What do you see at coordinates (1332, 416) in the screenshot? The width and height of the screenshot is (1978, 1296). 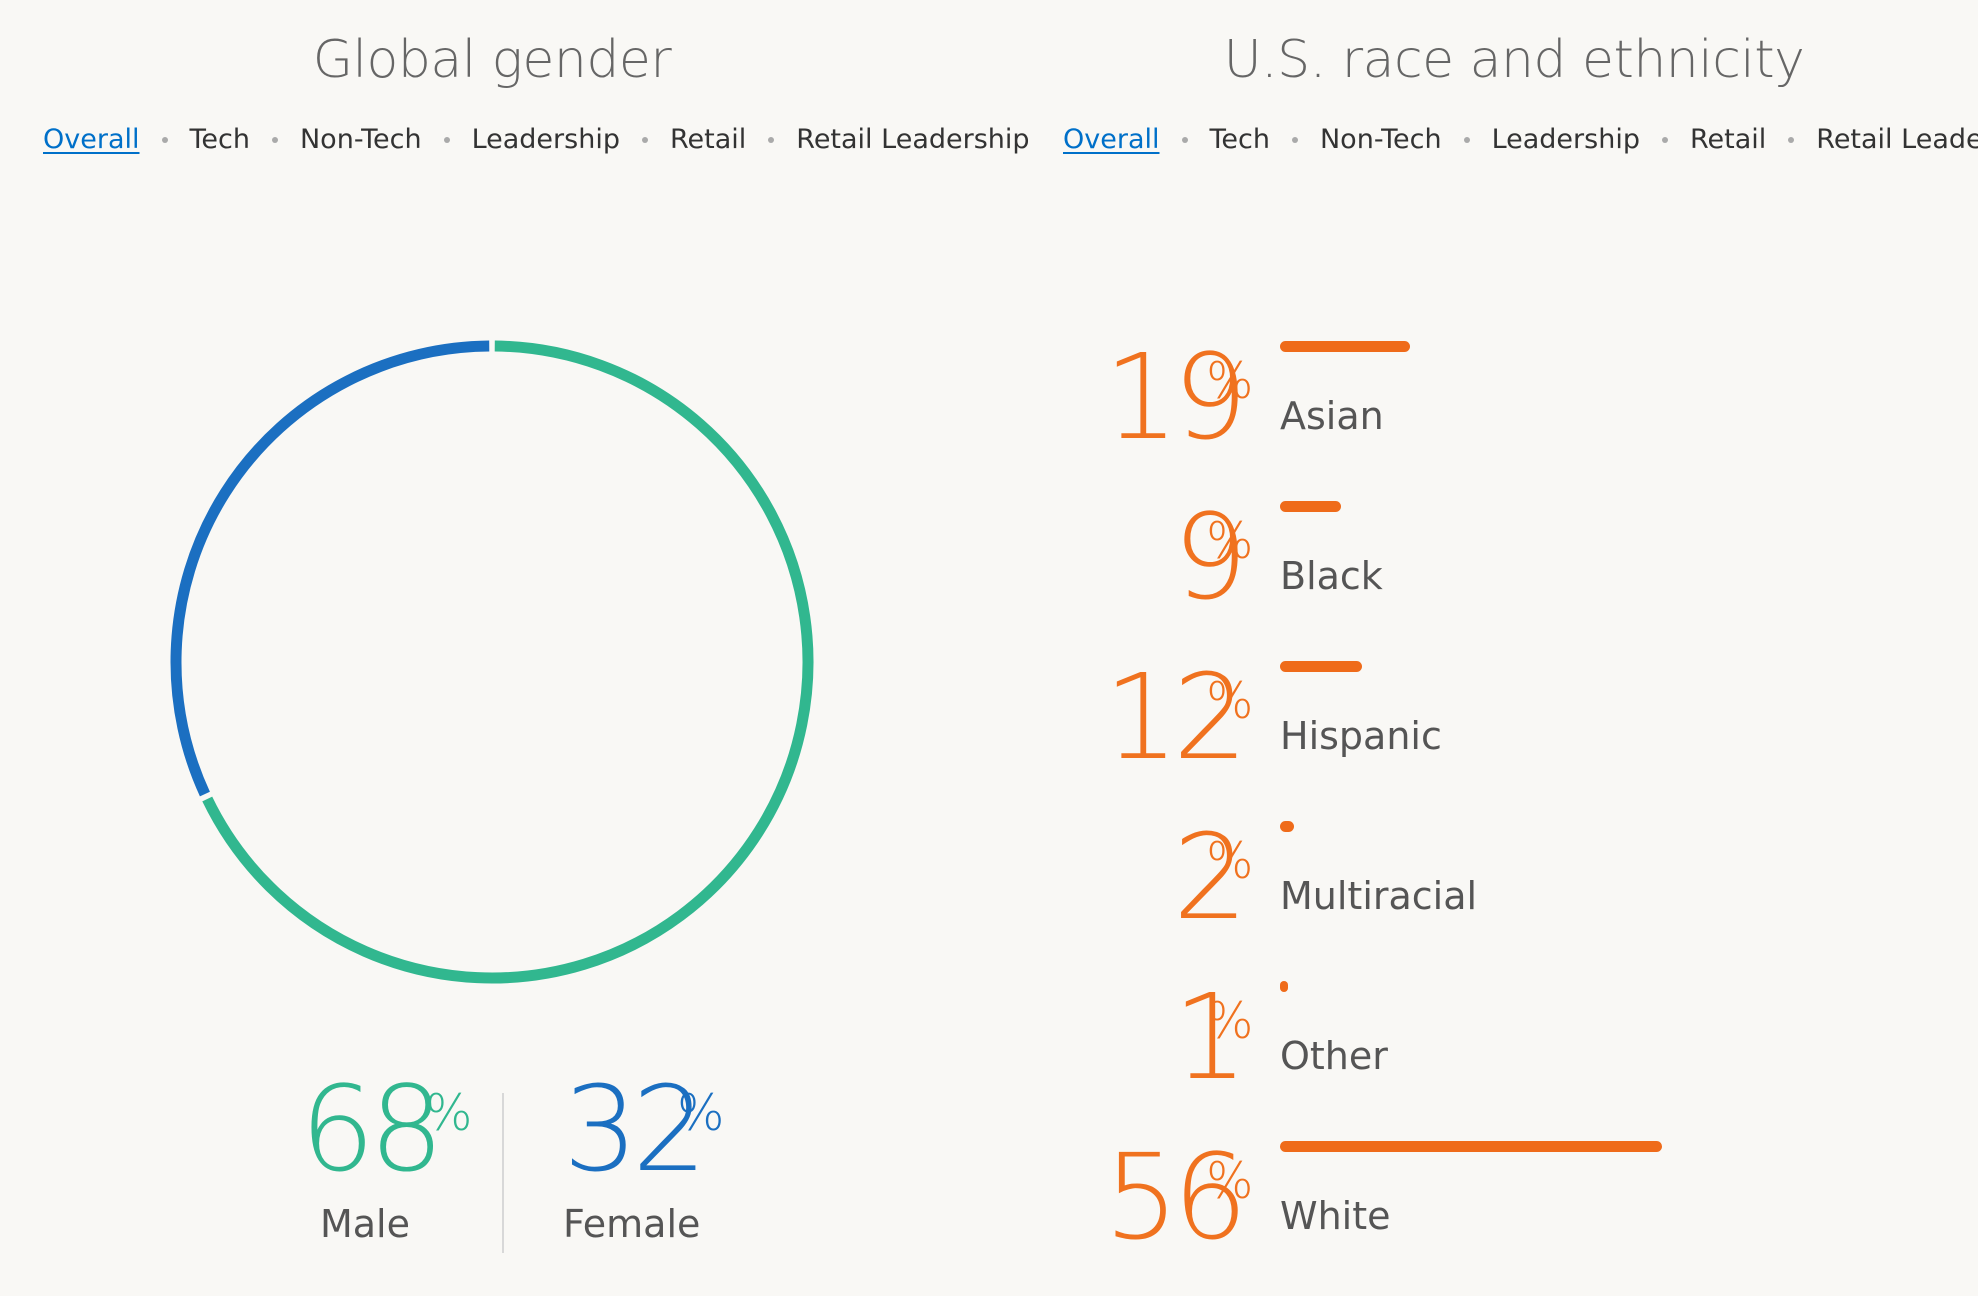 I see `race-label-asian: Asian` at bounding box center [1332, 416].